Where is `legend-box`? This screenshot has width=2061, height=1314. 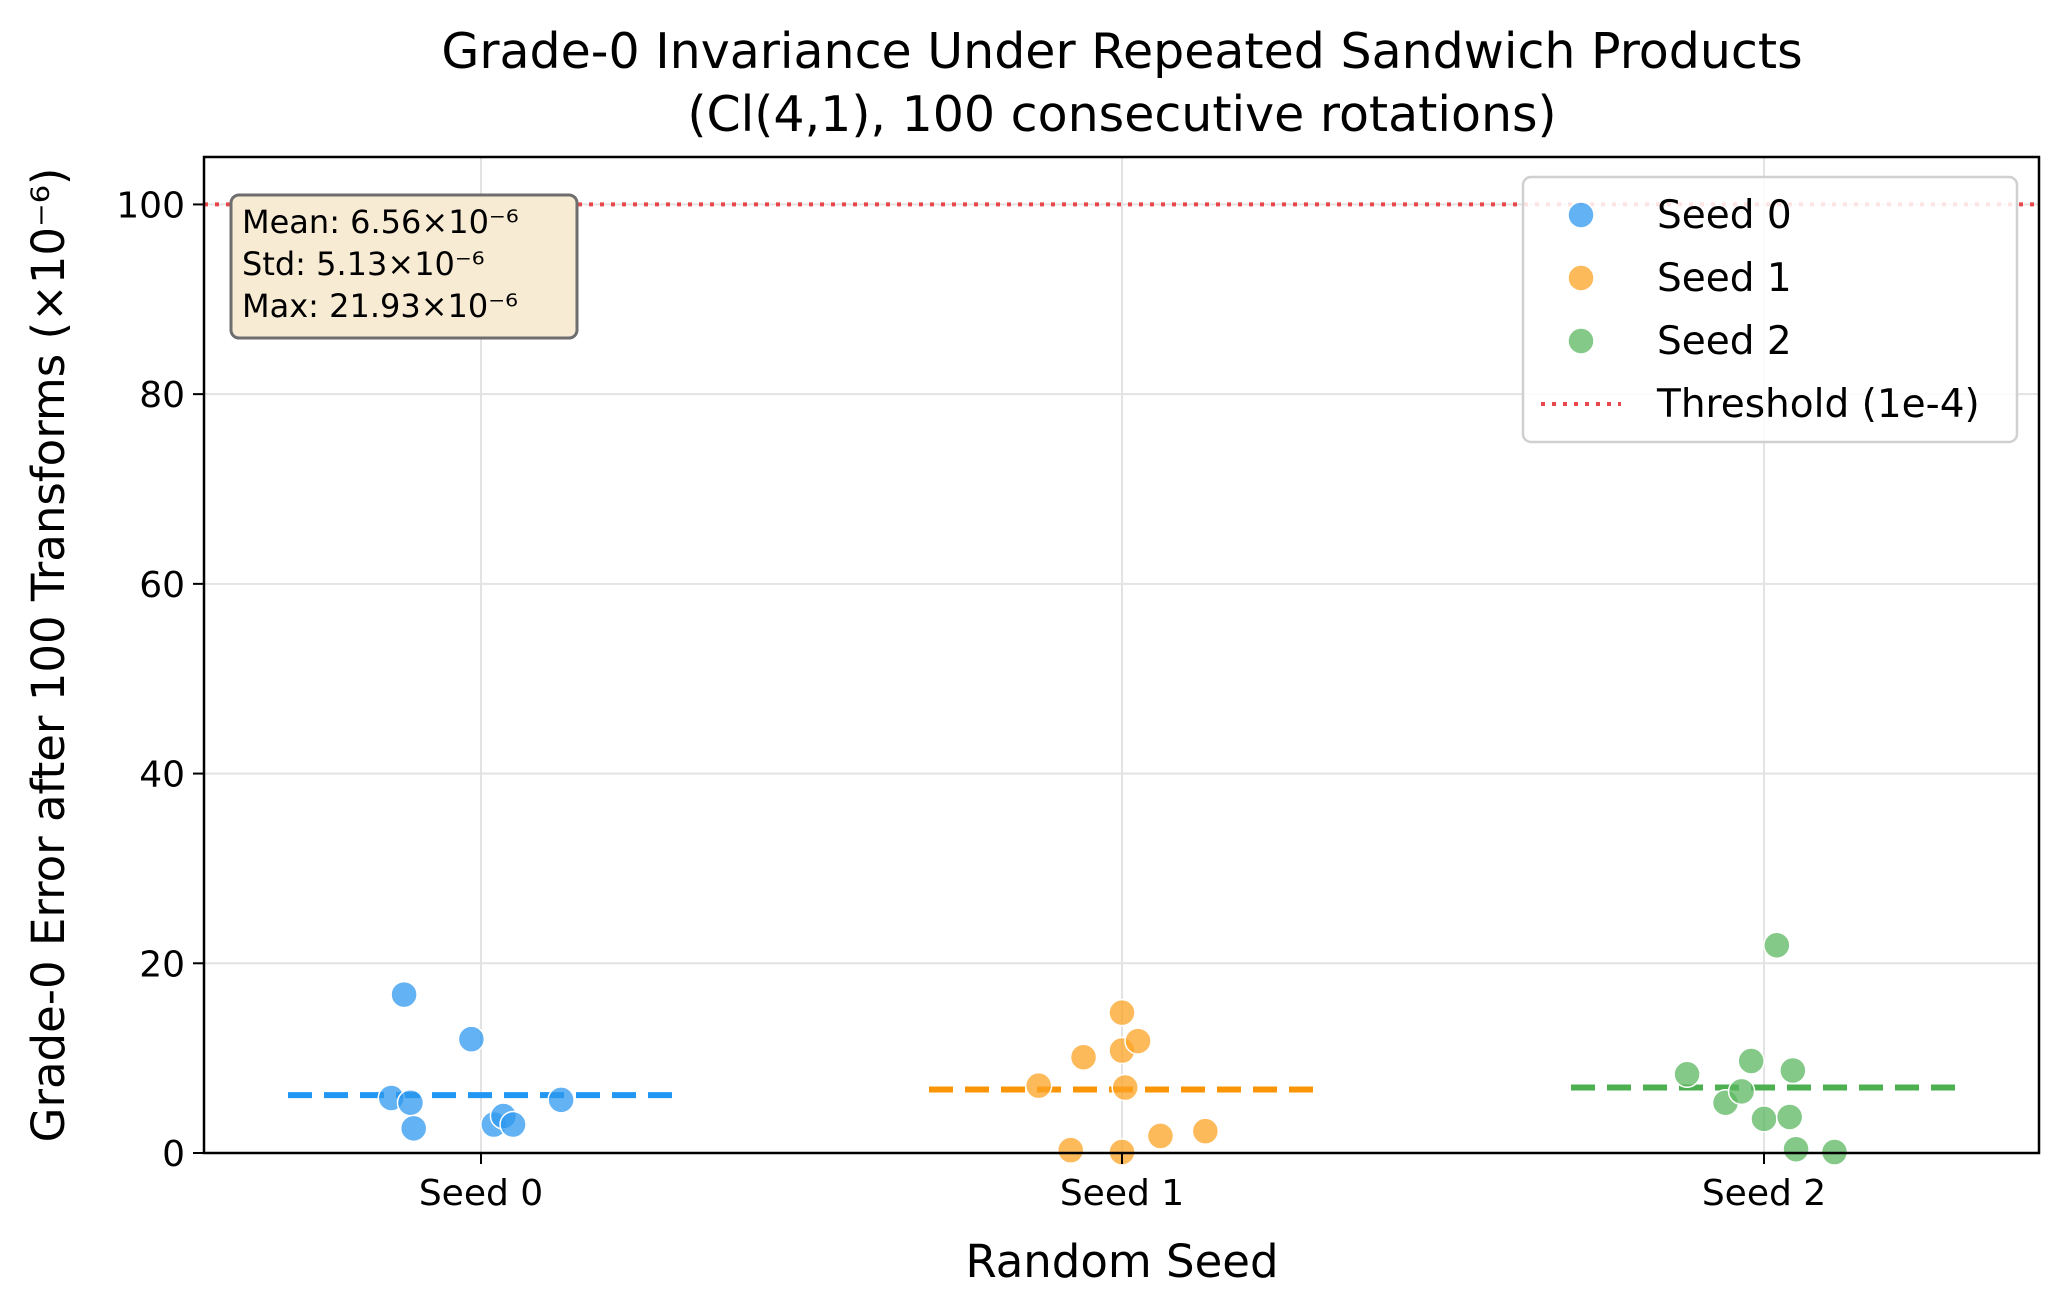
legend-box is located at coordinates (1770, 309).